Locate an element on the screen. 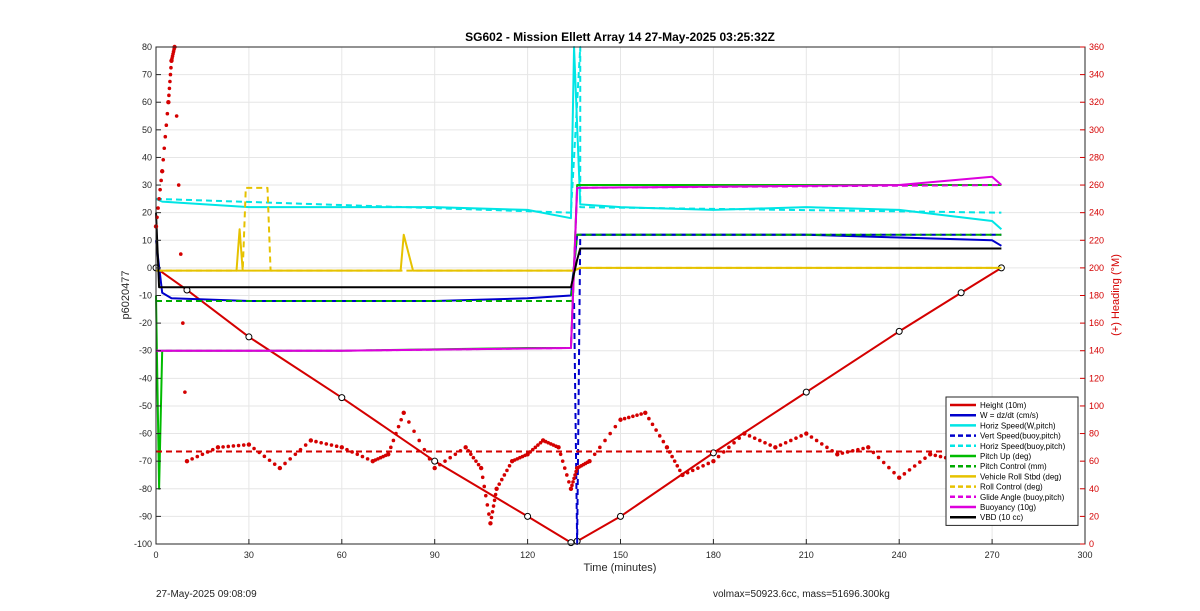  legend-label-3: Vert Speed(buoy,pitch) is located at coordinates (1020, 436).